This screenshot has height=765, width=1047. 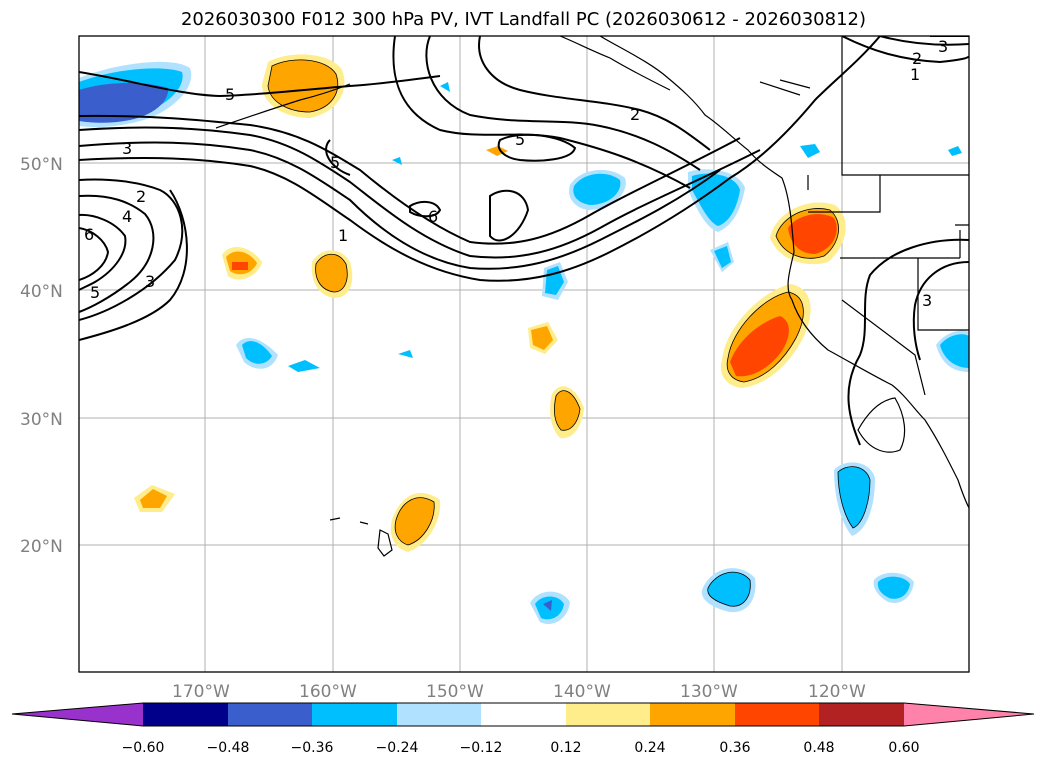 I want to click on lon-label: 150°W, so click(x=455, y=692).